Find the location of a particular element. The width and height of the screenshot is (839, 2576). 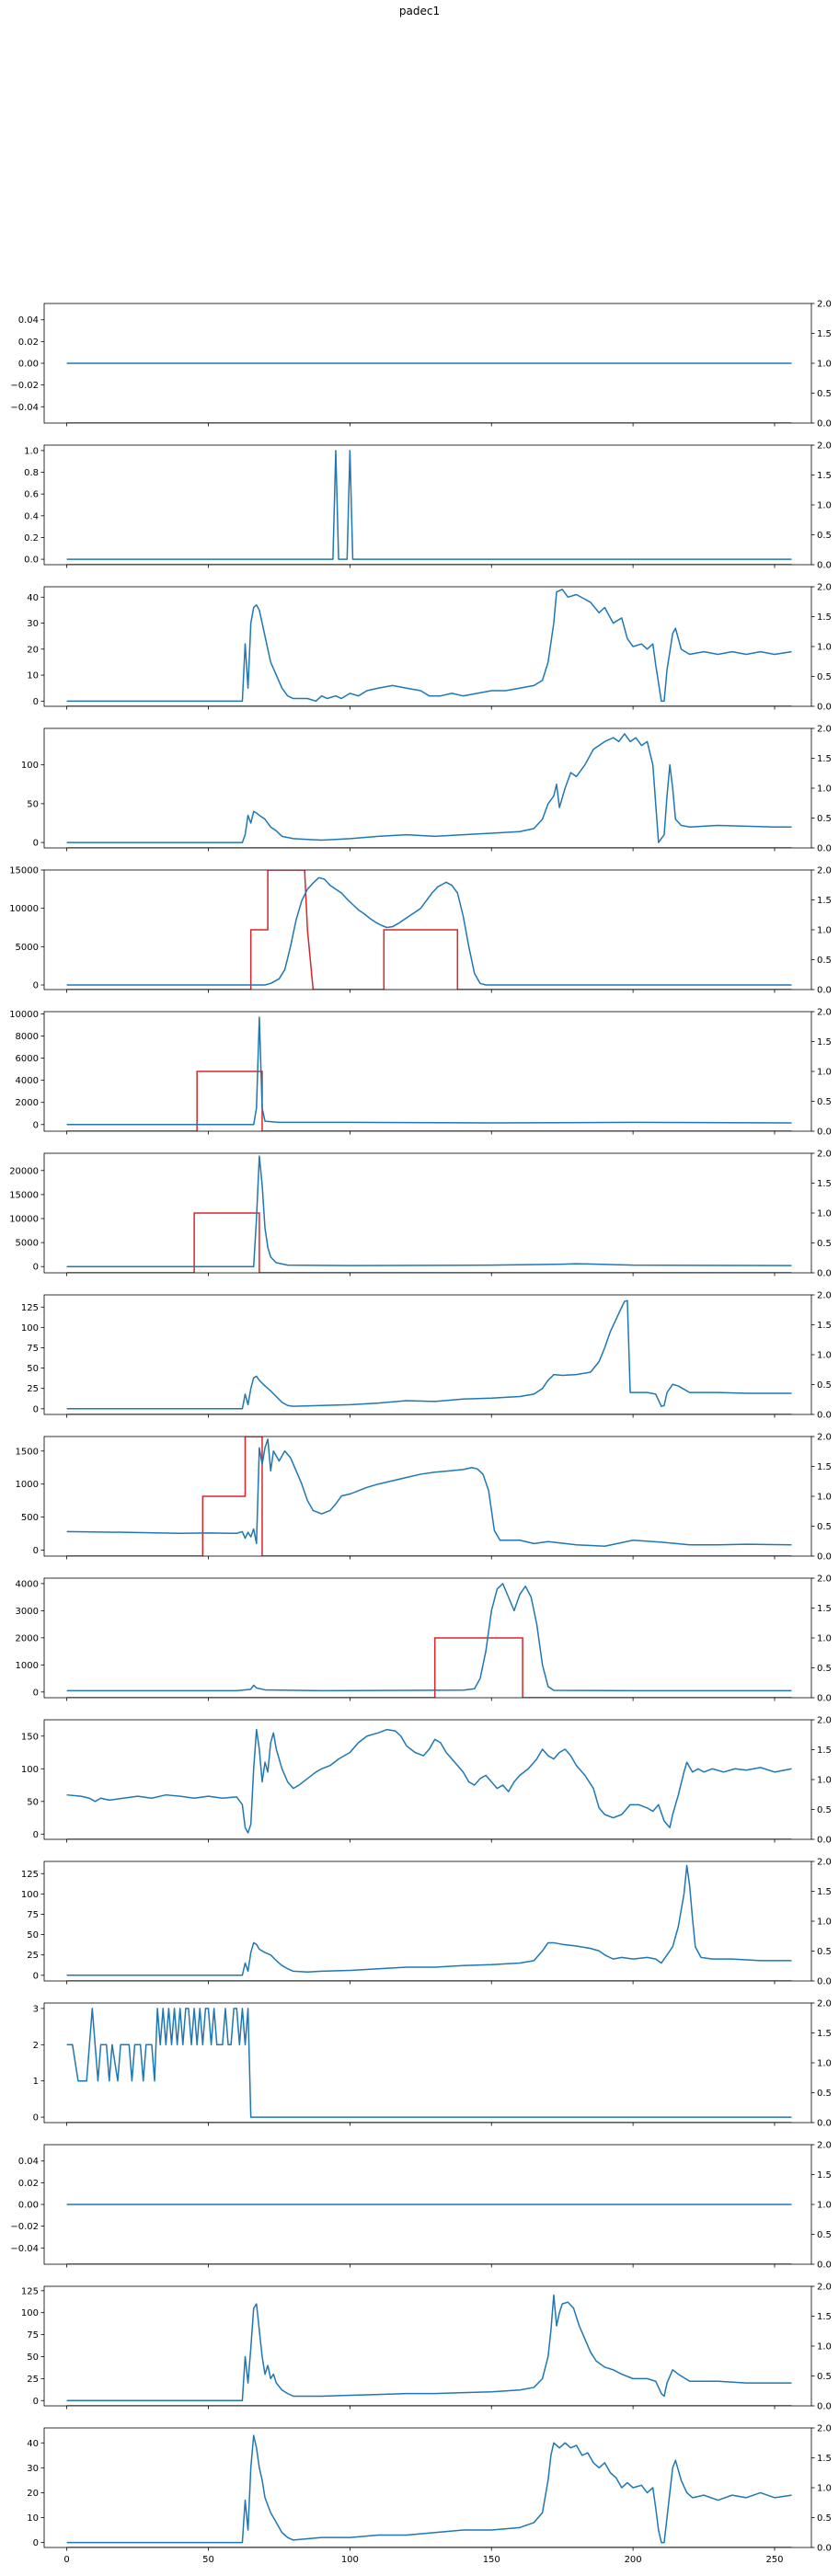

panel-16: 0 10 20 30 40 0.0 0.5 1.0 1.5 2.0 0 50 100 150 200 250 is located at coordinates (429, 2495).